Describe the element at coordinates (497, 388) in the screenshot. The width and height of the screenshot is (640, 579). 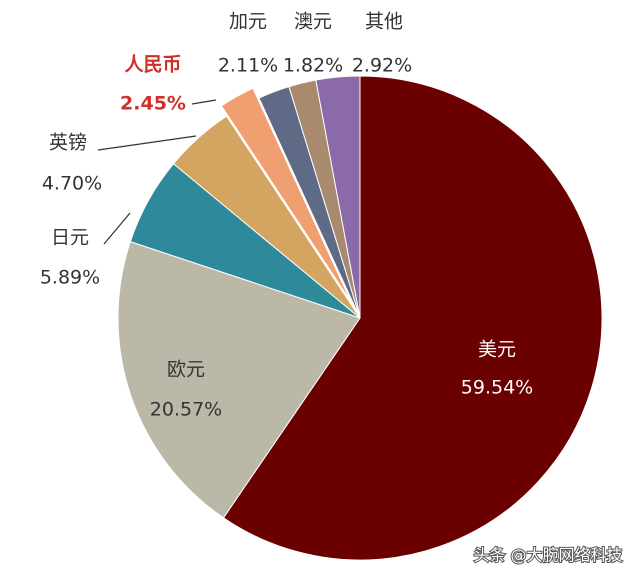
I see `value-label: 59.54%` at that location.